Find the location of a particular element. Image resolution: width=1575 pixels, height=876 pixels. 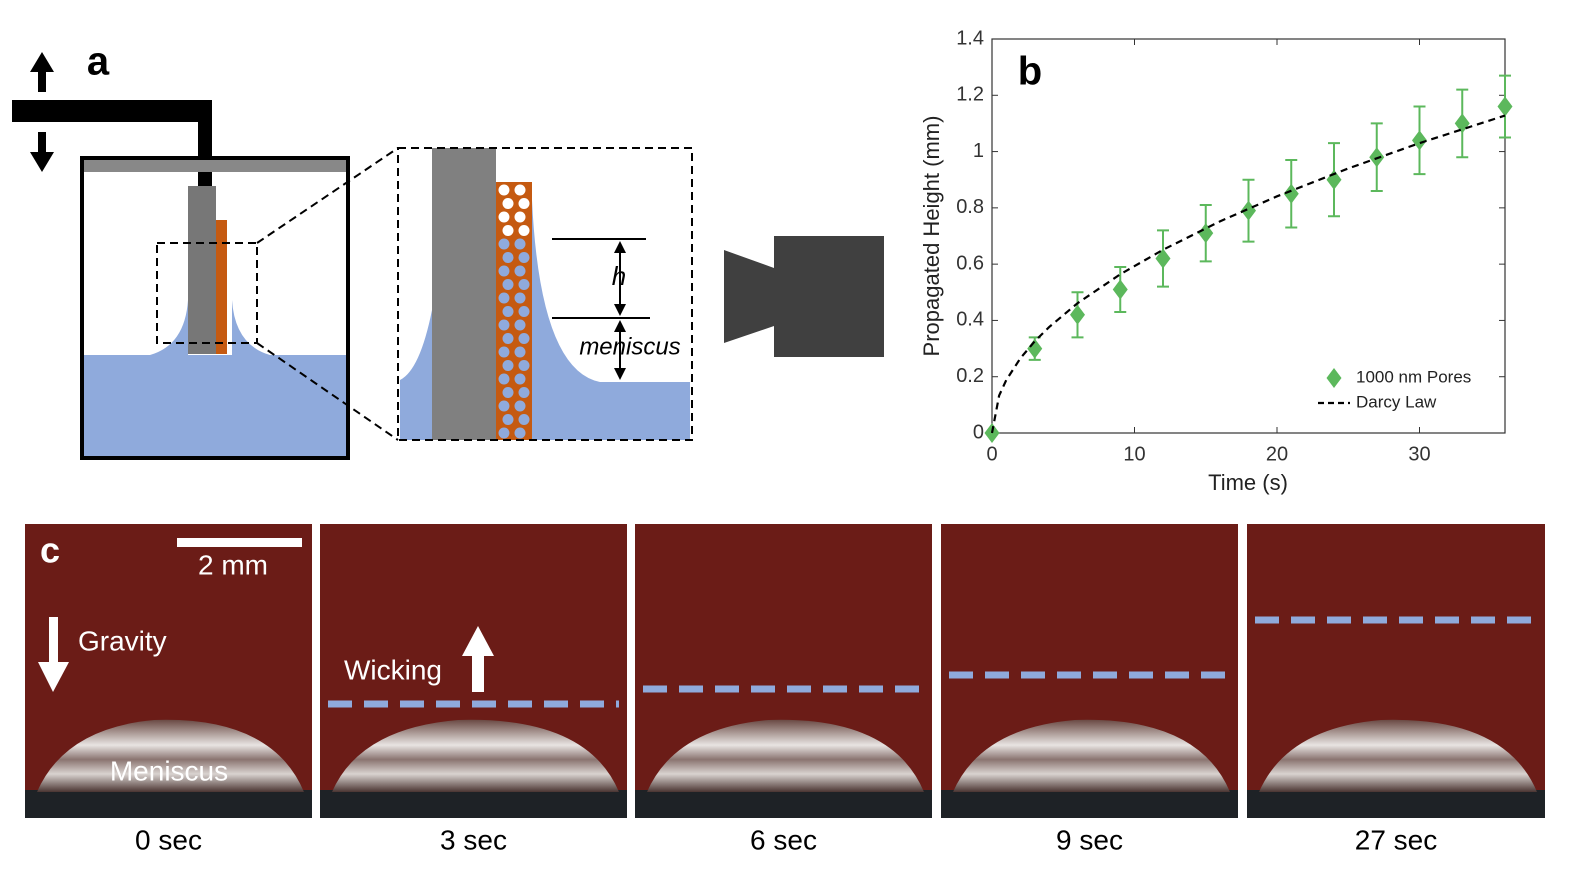

x-tick-label: 10 is located at coordinates (1134, 454).